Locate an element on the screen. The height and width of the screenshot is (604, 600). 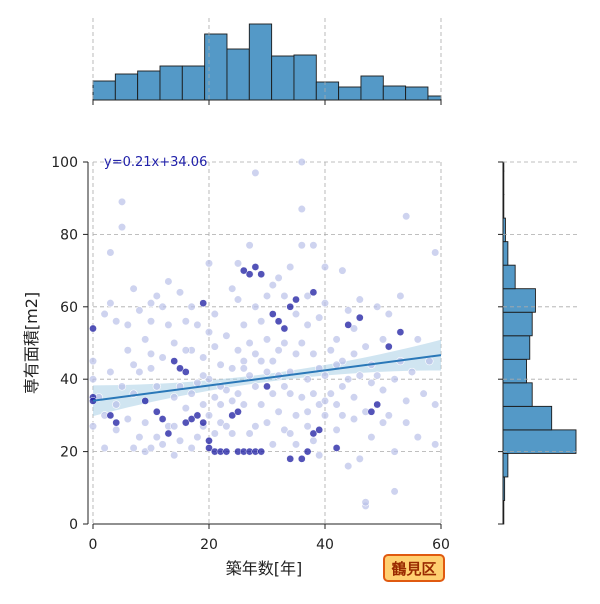
x-axis-title: 築年数[年] is located at coordinates (264, 568).